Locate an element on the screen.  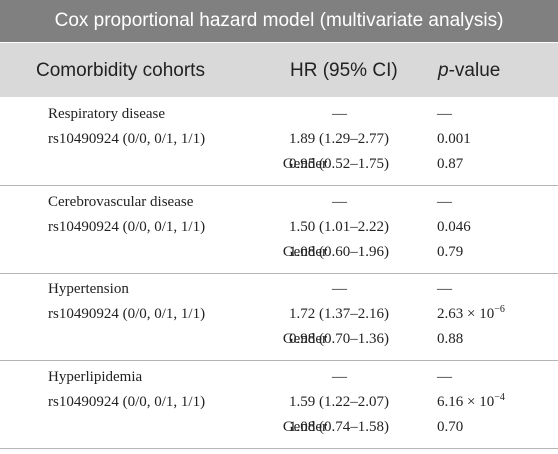
cohort-name: Hypertension is located at coordinates (88, 289).